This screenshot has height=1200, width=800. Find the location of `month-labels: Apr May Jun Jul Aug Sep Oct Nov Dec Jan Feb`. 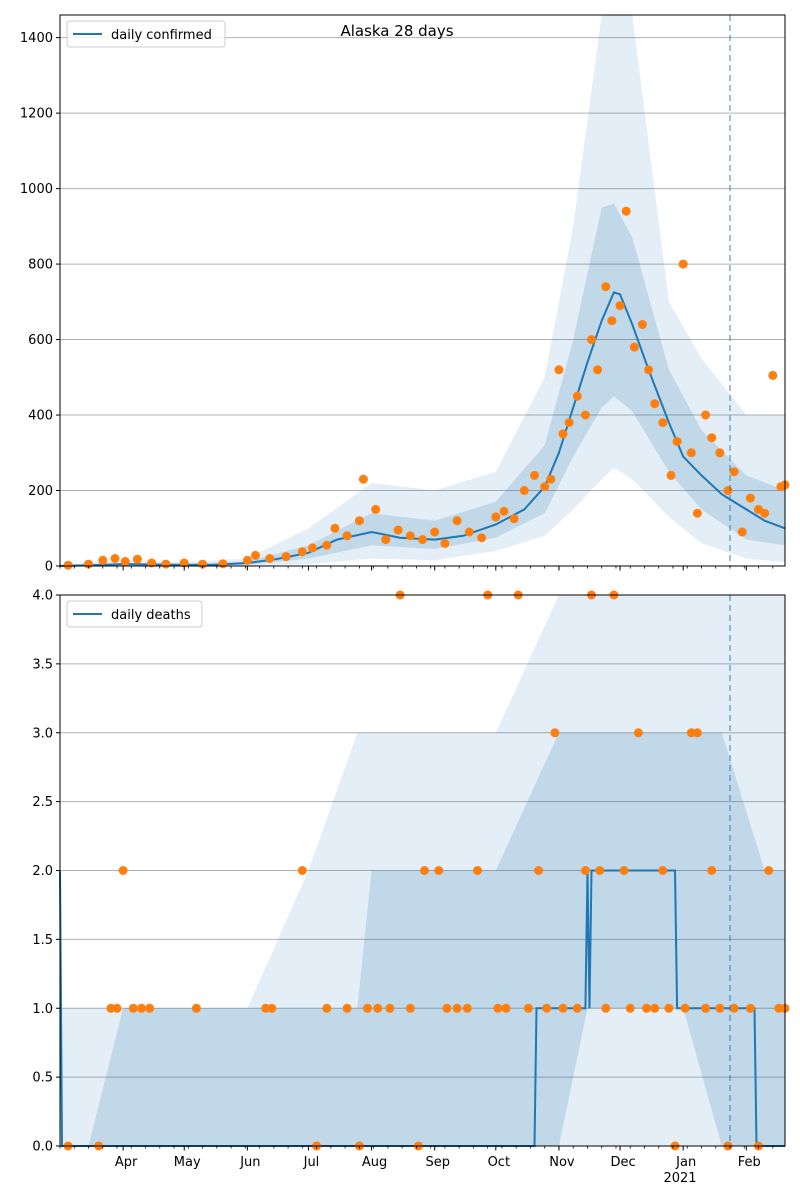

month-labels: Apr May Jun Jul Aug Sep Oct Nov Dec Jan Feb is located at coordinates (438, 1162).